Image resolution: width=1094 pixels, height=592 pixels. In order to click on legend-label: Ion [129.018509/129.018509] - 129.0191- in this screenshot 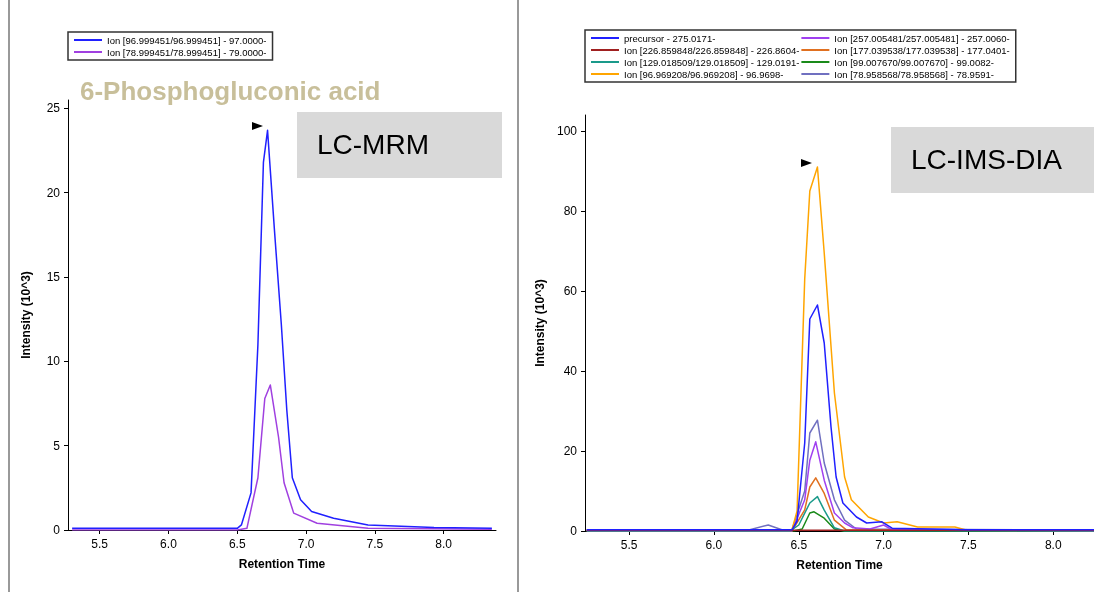, I will do `click(712, 62)`.